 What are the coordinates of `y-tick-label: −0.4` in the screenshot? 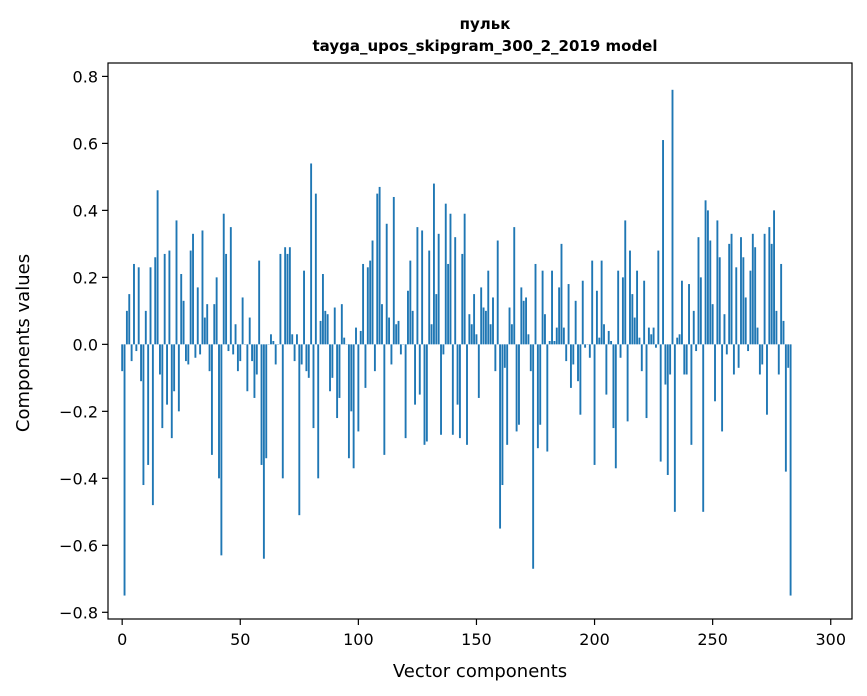 It's located at (78, 478).